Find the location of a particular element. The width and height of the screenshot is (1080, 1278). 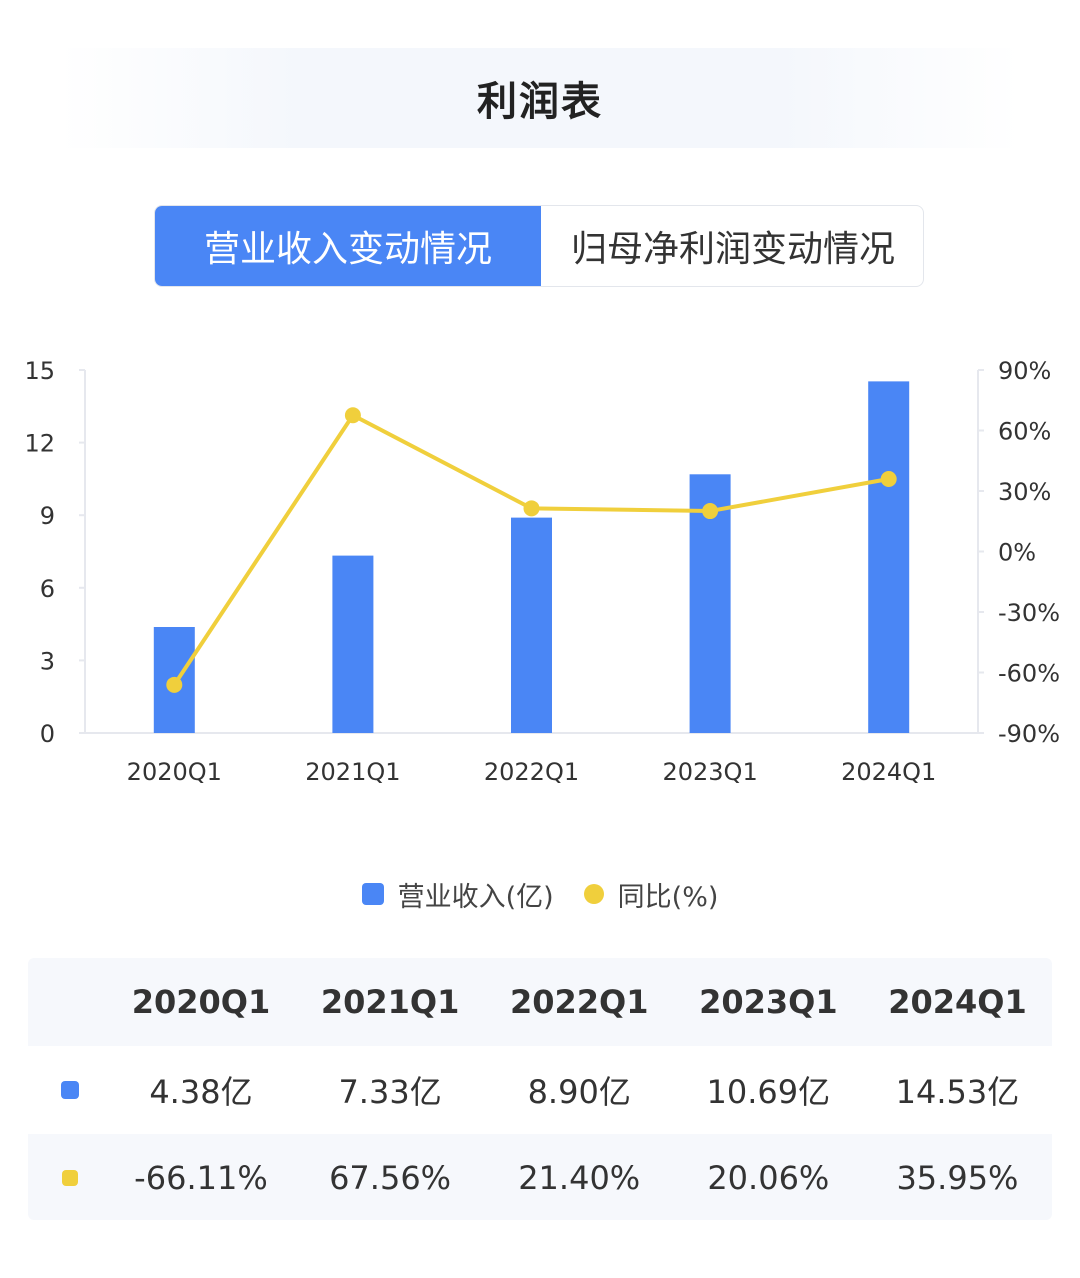

yoy-point-2022Q1 is located at coordinates (531, 508).